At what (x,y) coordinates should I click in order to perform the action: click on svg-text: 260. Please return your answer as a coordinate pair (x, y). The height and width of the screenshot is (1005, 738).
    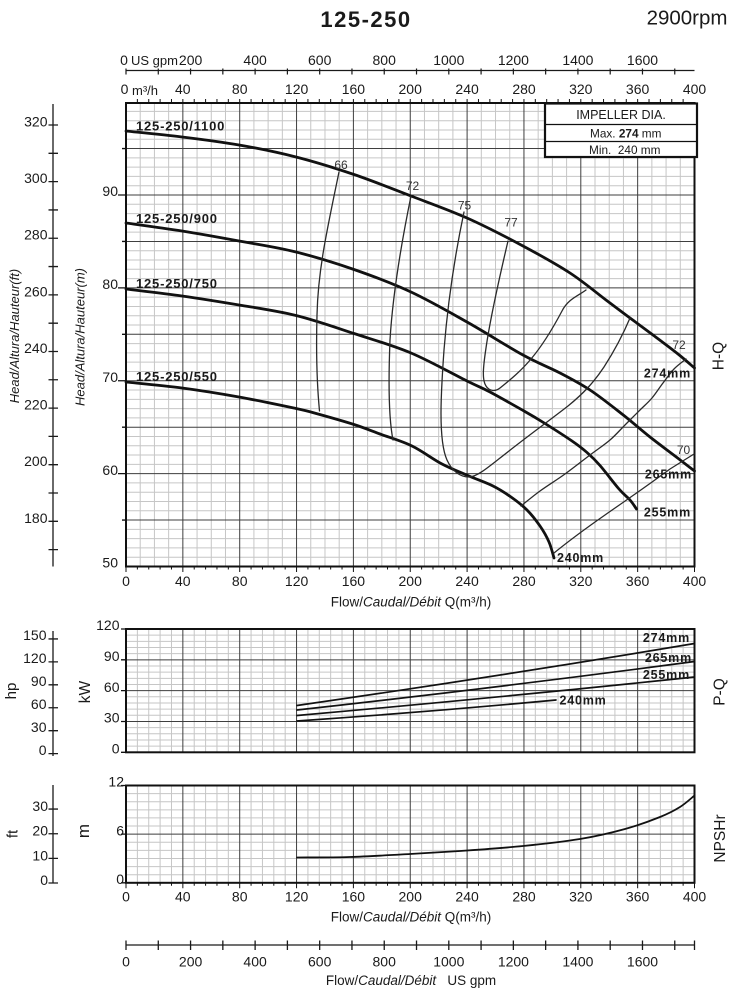
    Looking at the image, I should click on (36, 291).